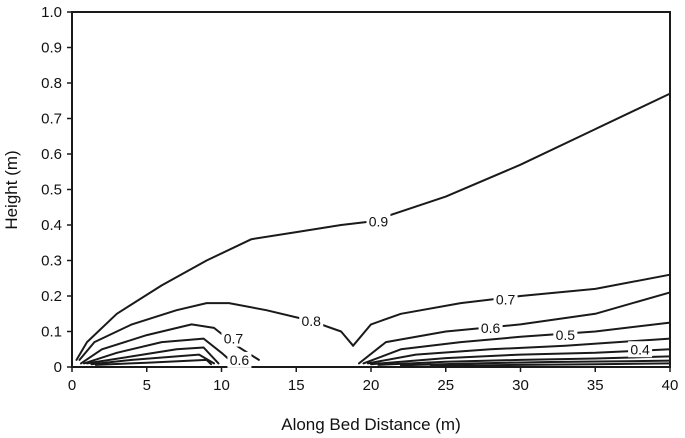 Image resolution: width=685 pixels, height=438 pixels. Describe the element at coordinates (221, 385) in the screenshot. I see `x-tick-label-2: 10` at that location.